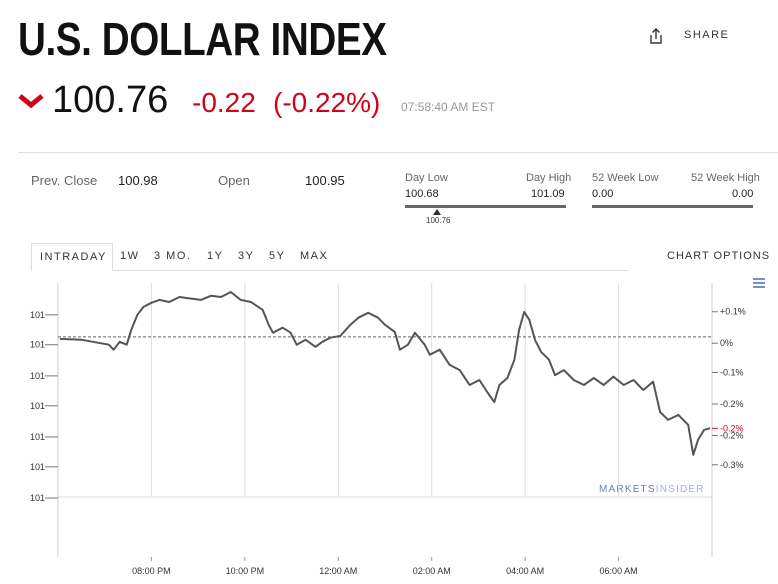 The width and height of the screenshot is (778, 584). I want to click on down-arrow-icon, so click(31, 101).